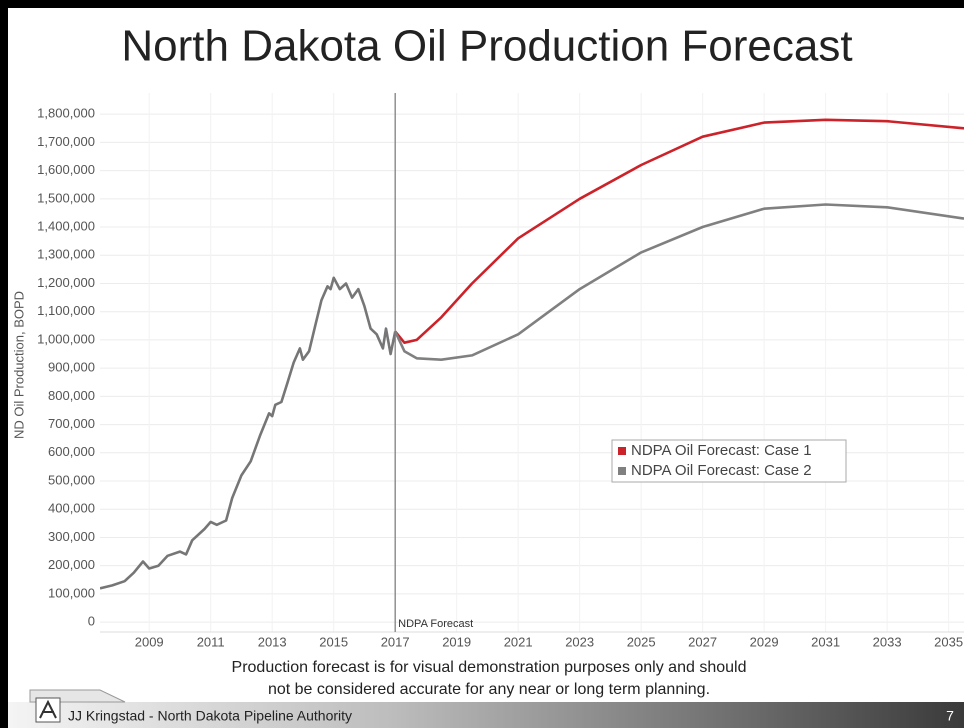 The height and width of the screenshot is (728, 964). Describe the element at coordinates (66, 338) in the screenshot. I see `y-tick-label: 1,000,000` at that location.